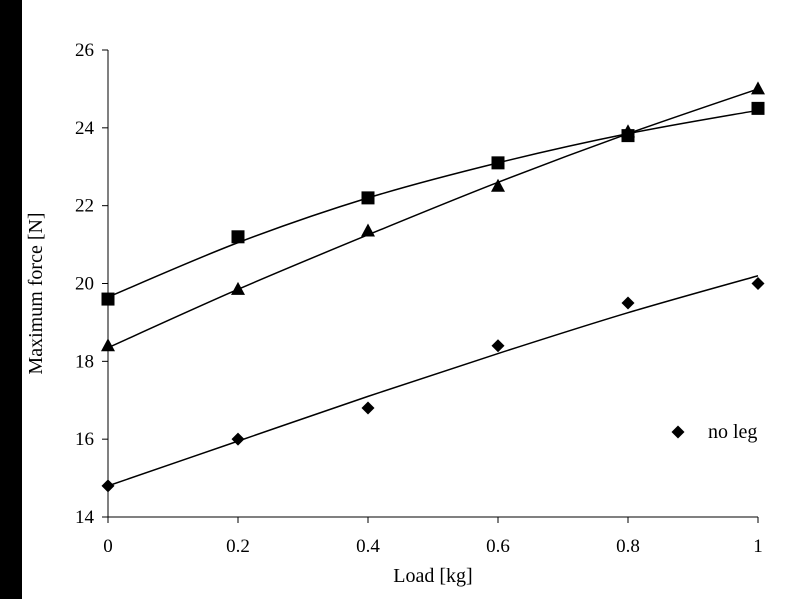 The image size is (811, 599). I want to click on y-tick-label: 18, so click(84, 361).